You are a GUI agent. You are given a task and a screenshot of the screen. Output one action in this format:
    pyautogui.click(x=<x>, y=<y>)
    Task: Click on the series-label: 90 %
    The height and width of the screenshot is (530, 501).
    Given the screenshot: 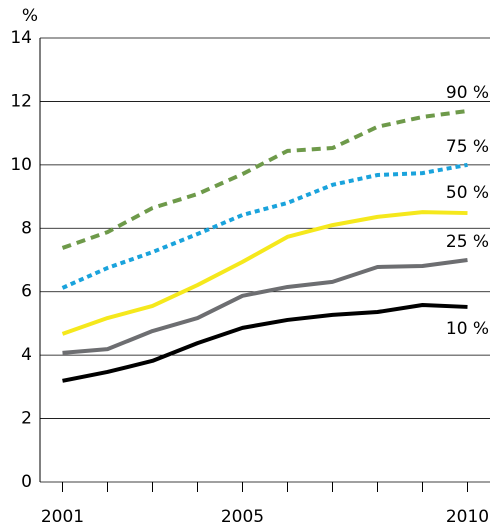 What is the action you would take?
    pyautogui.click(x=467, y=93)
    